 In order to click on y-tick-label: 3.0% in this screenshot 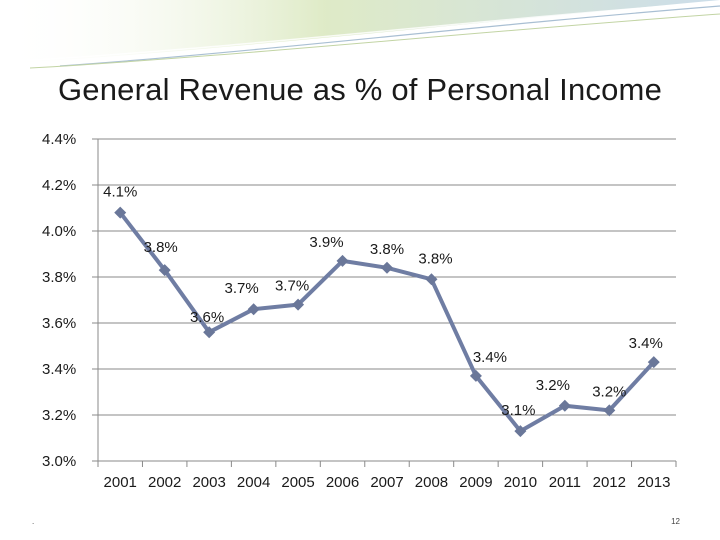, I will do `click(59, 461)`.